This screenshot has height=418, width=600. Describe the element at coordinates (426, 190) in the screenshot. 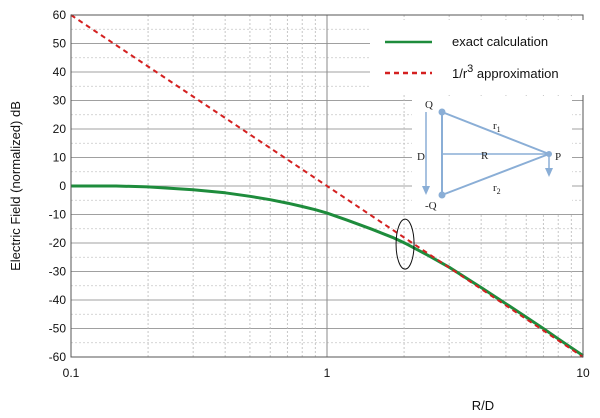

I see `inset-arrowhead-d` at that location.